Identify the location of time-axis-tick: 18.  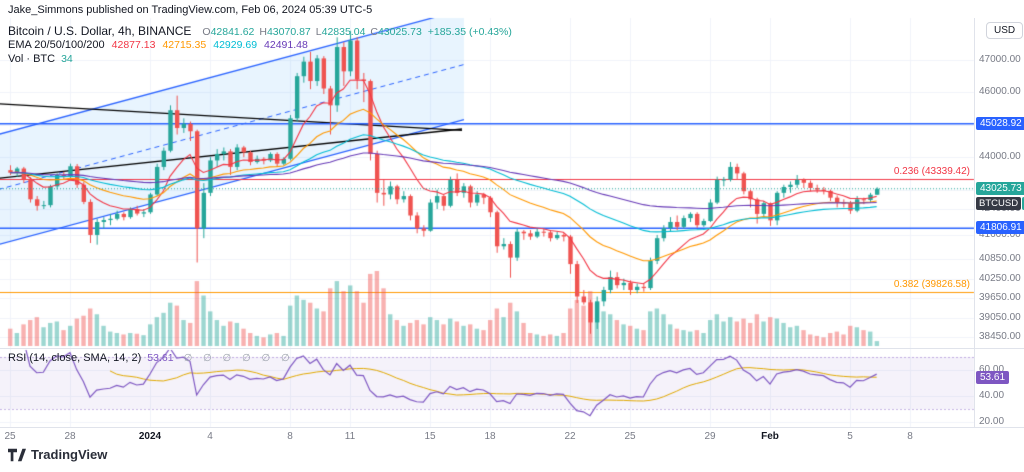
(490, 436).